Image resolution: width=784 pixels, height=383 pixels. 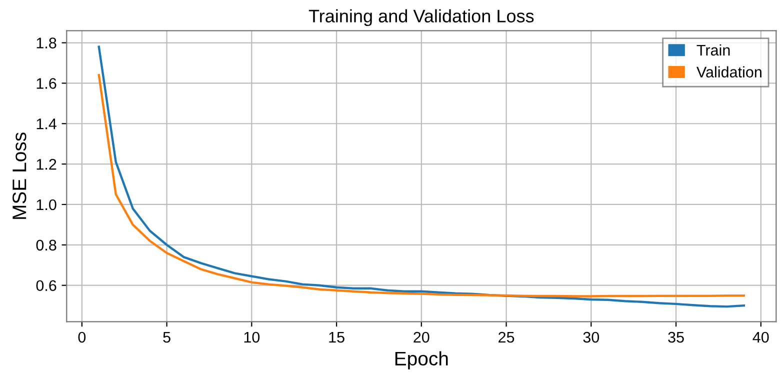 What do you see at coordinates (713, 50) in the screenshot?
I see `legend-label: Train` at bounding box center [713, 50].